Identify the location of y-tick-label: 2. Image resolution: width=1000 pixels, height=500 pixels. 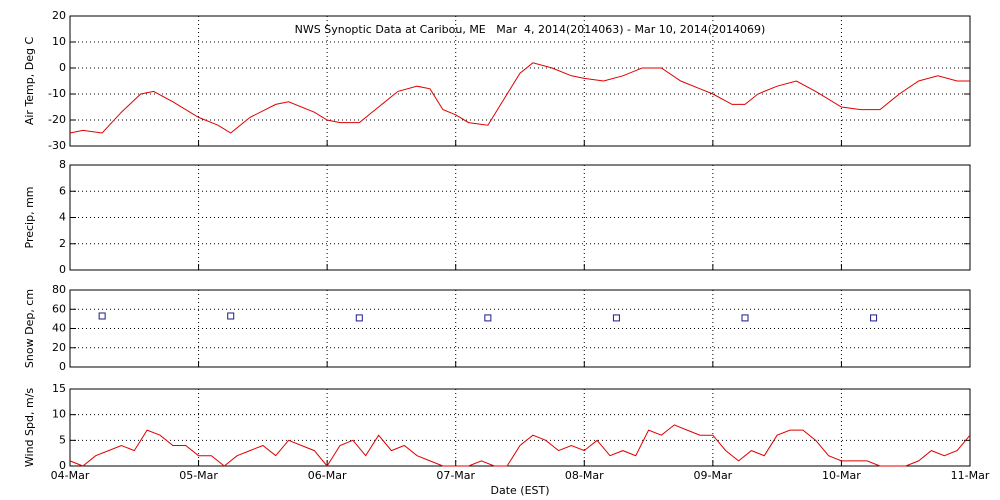
(62, 243).